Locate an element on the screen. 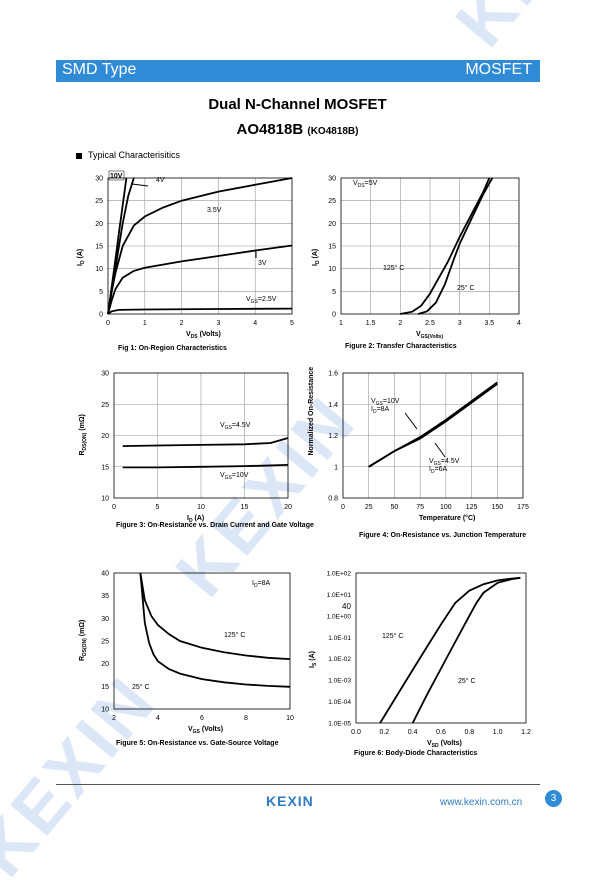  x-axis-label: ID (A) is located at coordinates (195, 519).